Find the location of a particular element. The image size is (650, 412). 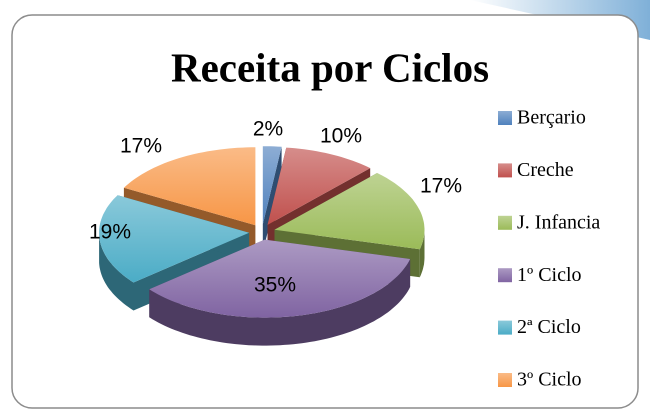

legend-label: Berçario is located at coordinates (551, 118).